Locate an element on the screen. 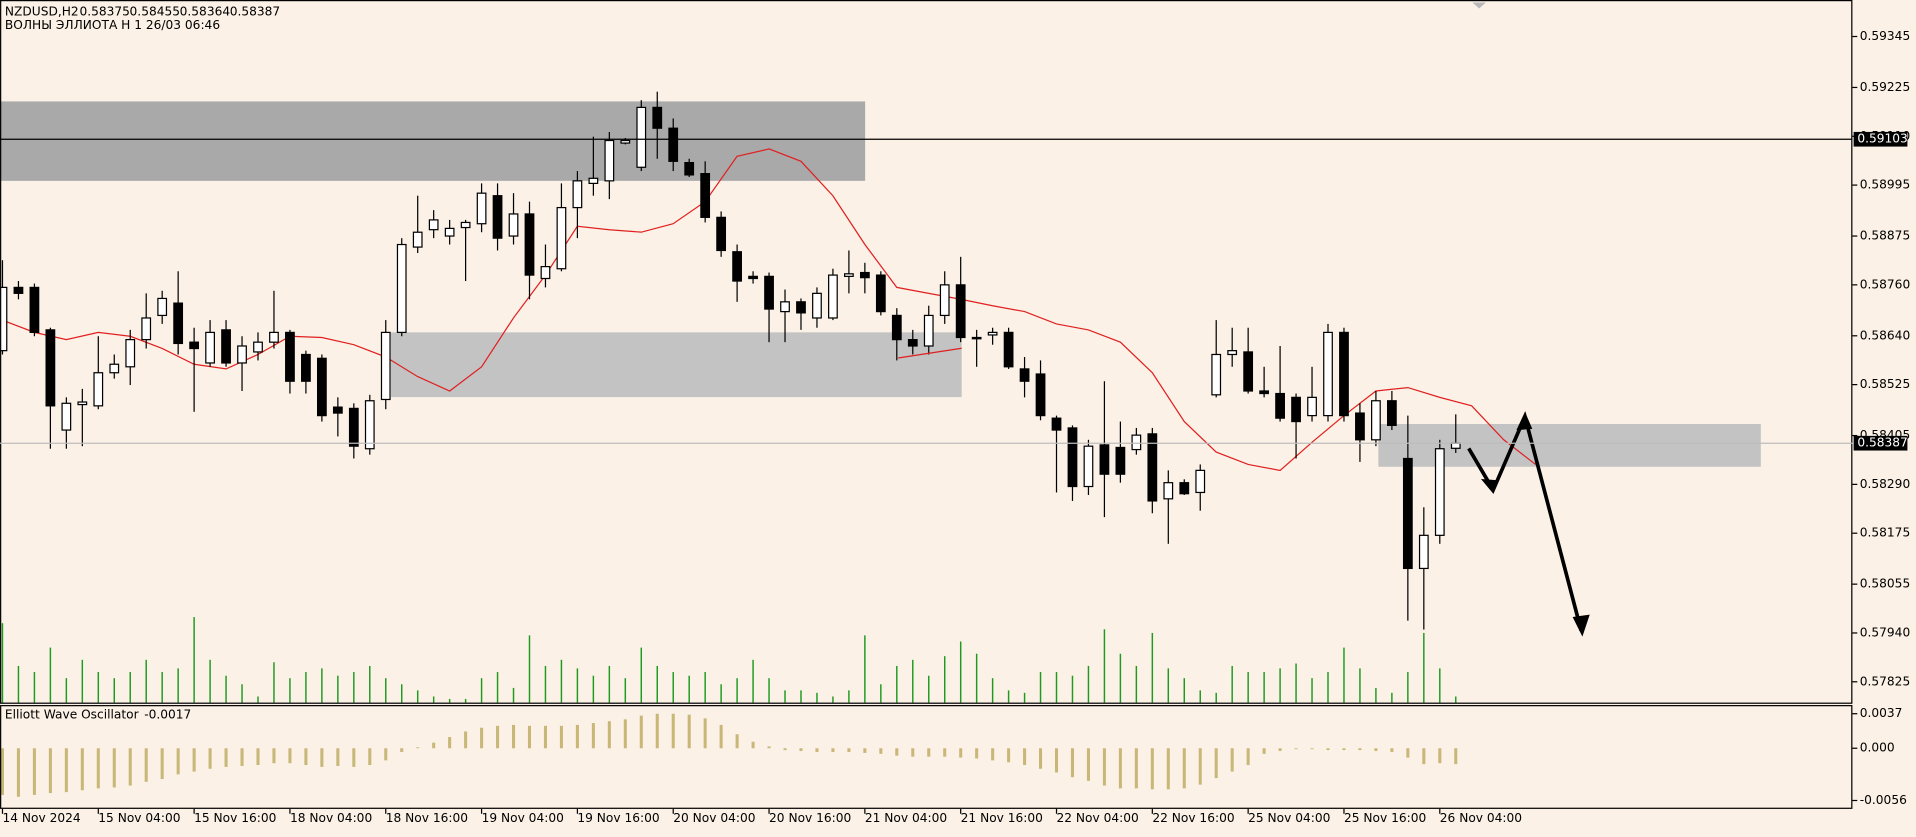  x-tick-label: 21 Nov 16:00 is located at coordinates (1002, 818).